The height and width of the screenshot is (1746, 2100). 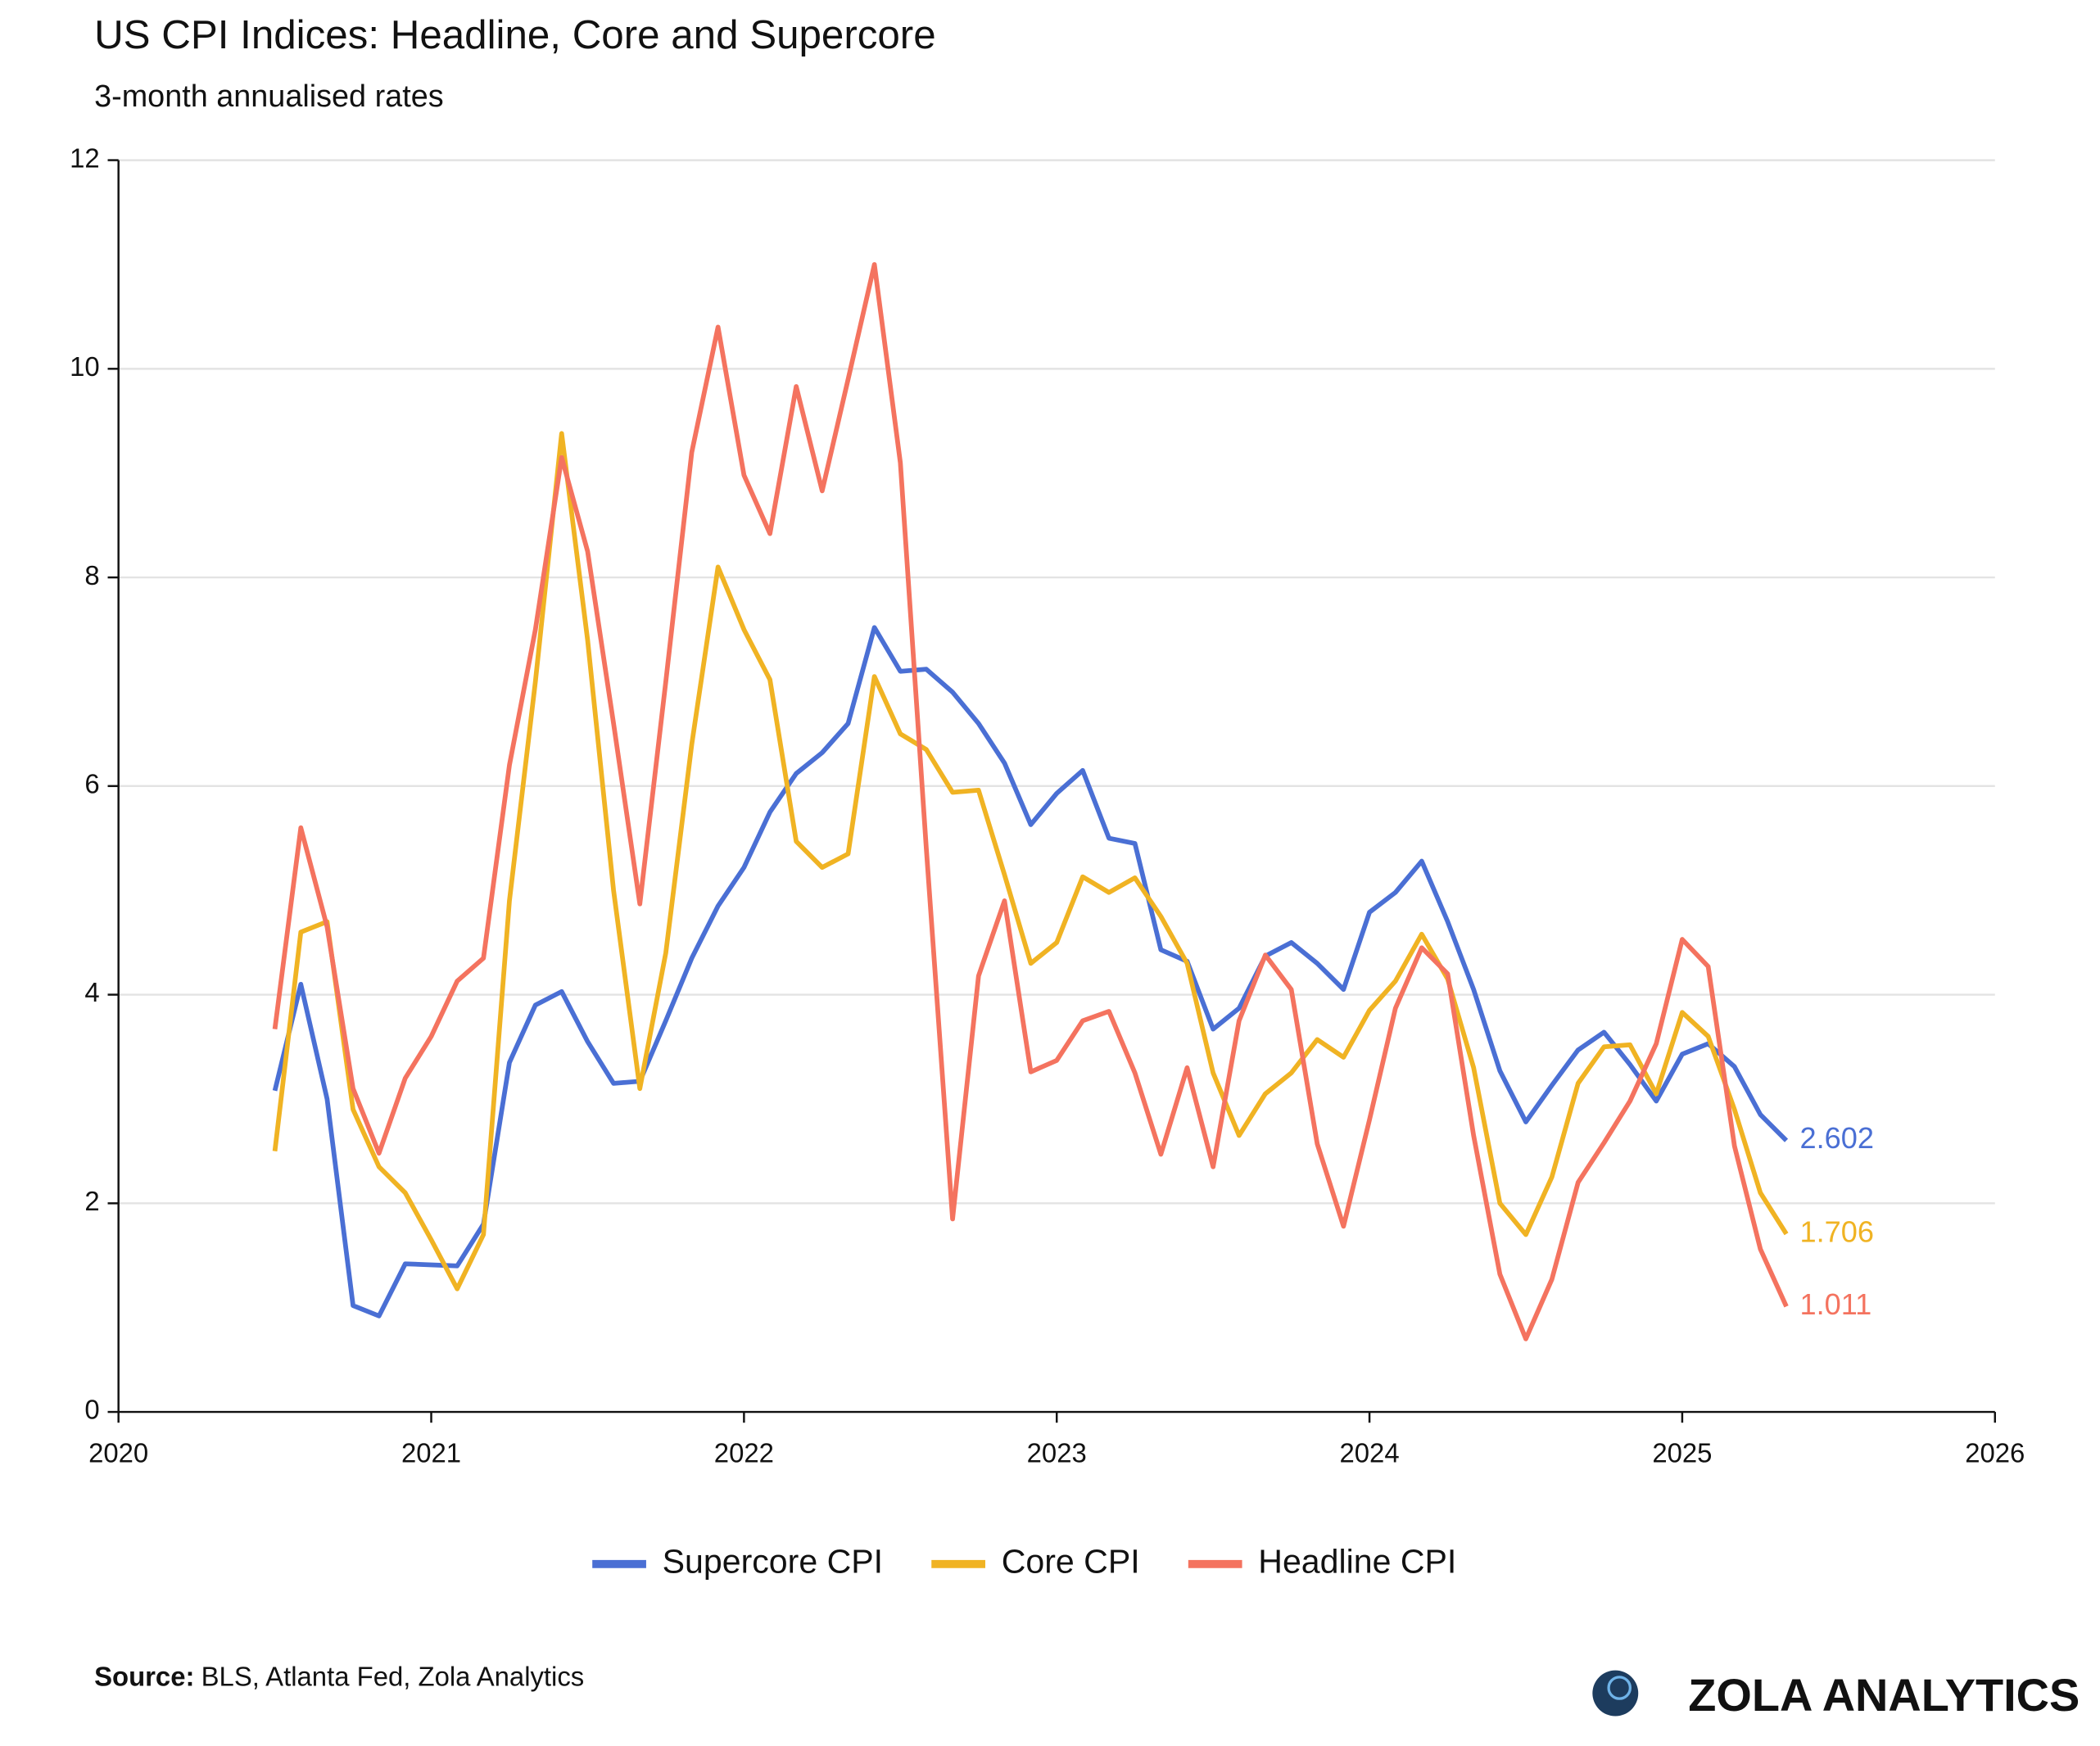 What do you see at coordinates (1071, 1562) in the screenshot?
I see `legend-label: Core CPI` at bounding box center [1071, 1562].